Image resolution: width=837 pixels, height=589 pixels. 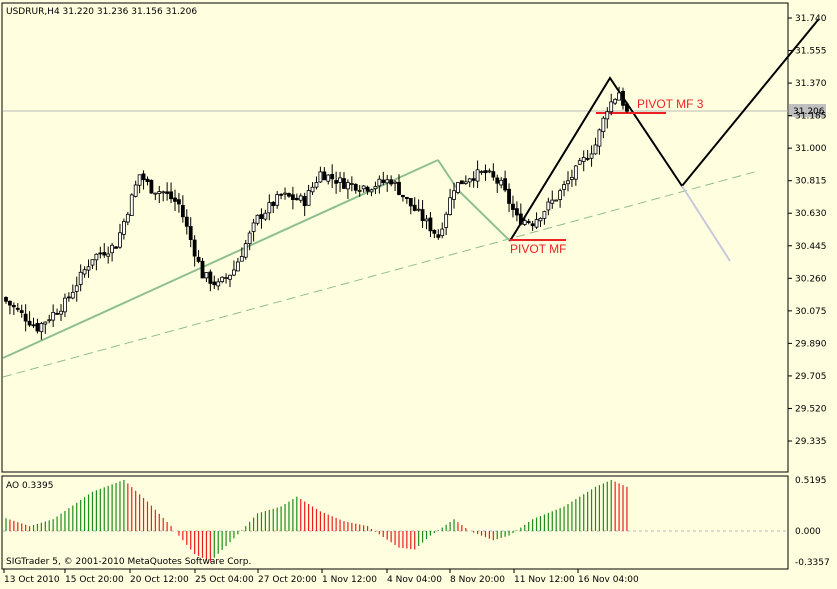 What do you see at coordinates (316, 520) in the screenshot?
I see `ao-histogram-series` at bounding box center [316, 520].